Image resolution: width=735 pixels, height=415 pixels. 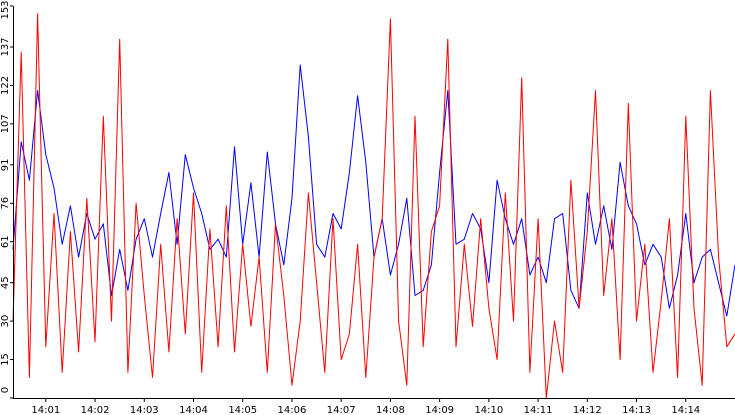 I want to click on y-tick-label: 107, so click(x=5, y=123).